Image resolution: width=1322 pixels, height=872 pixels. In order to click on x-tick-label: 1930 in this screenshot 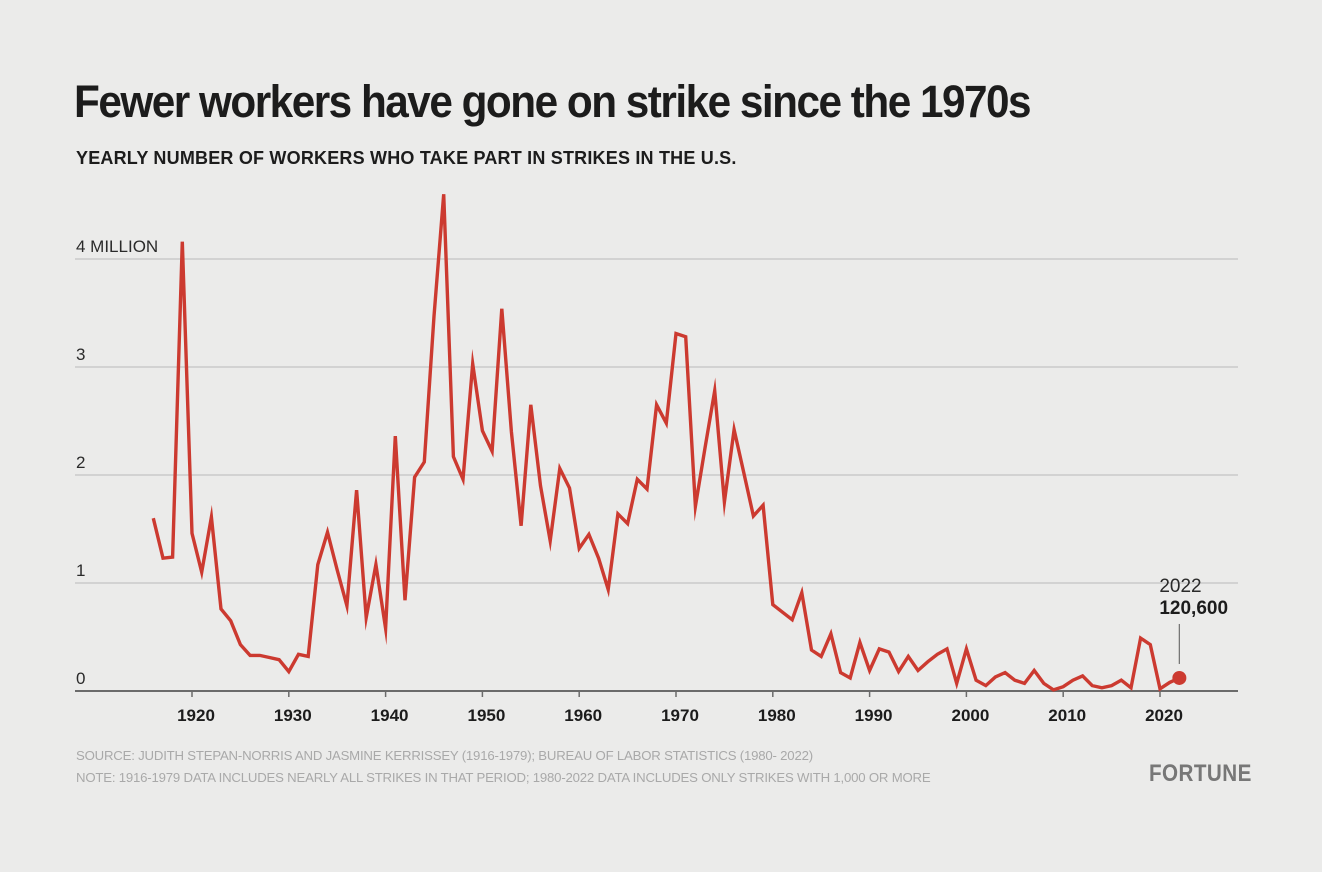, I will do `click(293, 715)`.